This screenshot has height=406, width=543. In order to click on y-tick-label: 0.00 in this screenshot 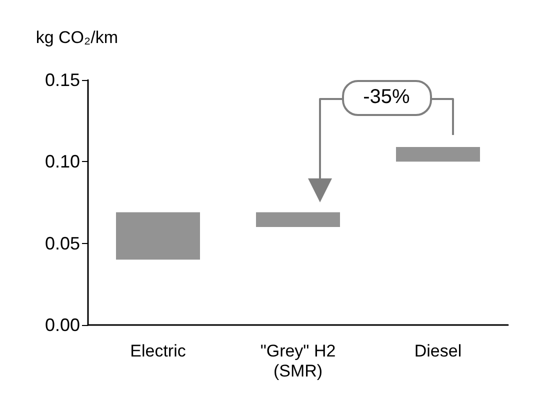, I will do `click(62, 325)`.